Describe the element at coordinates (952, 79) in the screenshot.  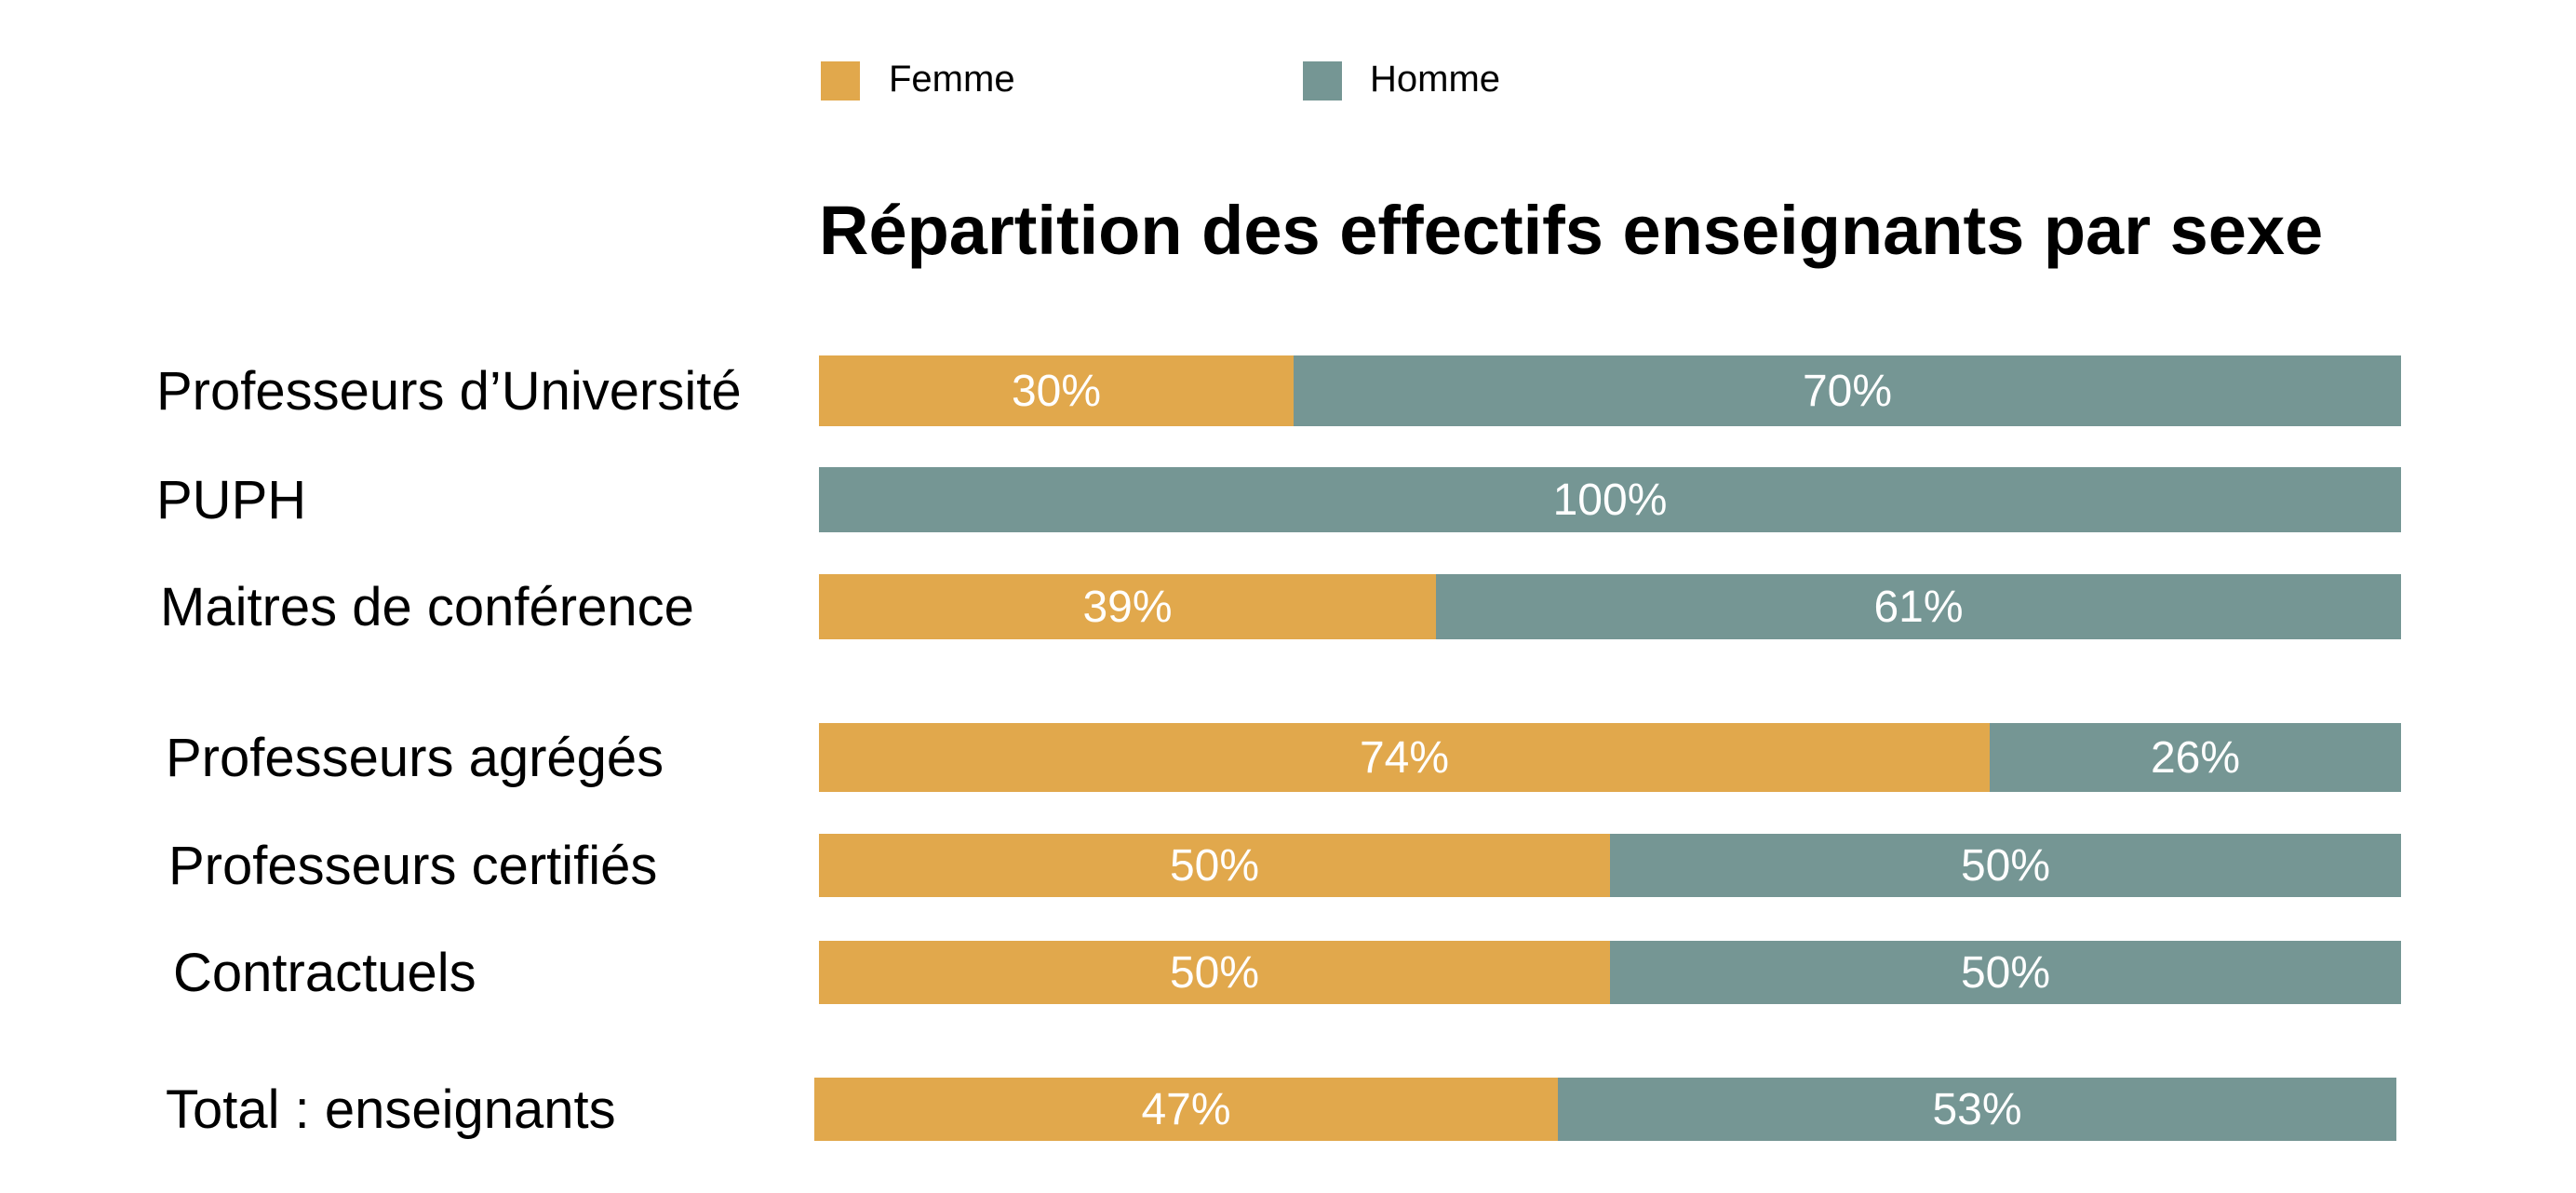
I see `legend-label-femme: Femme` at that location.